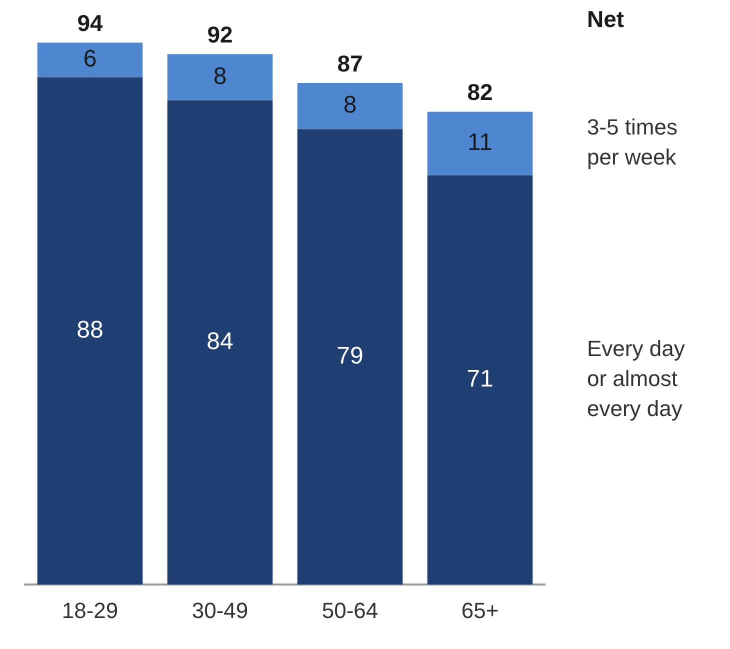  Describe the element at coordinates (90, 610) in the screenshot. I see `x-tick-label: 18-29` at that location.